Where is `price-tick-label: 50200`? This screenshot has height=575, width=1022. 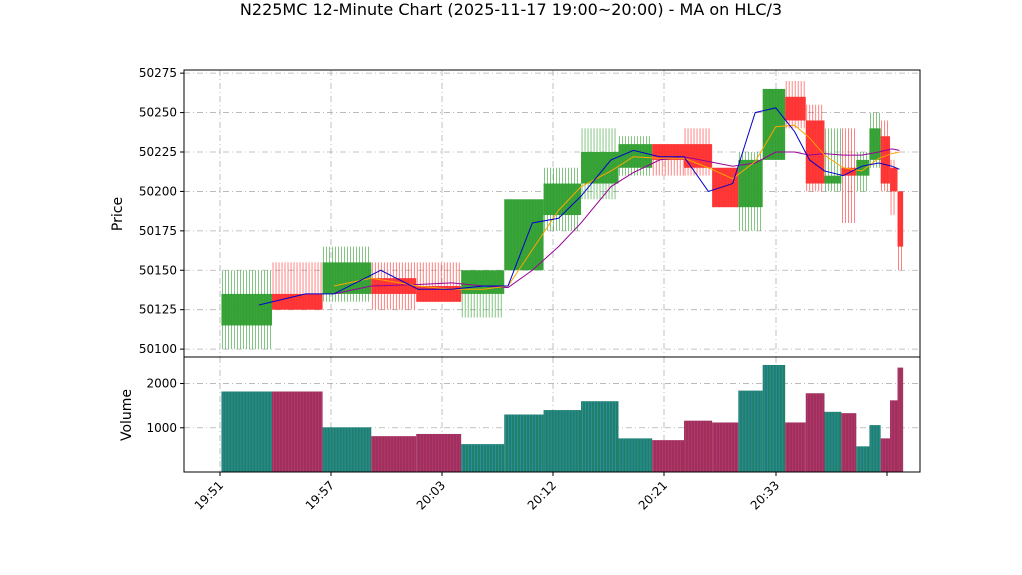 price-tick-label: 50200 is located at coordinates (158, 191).